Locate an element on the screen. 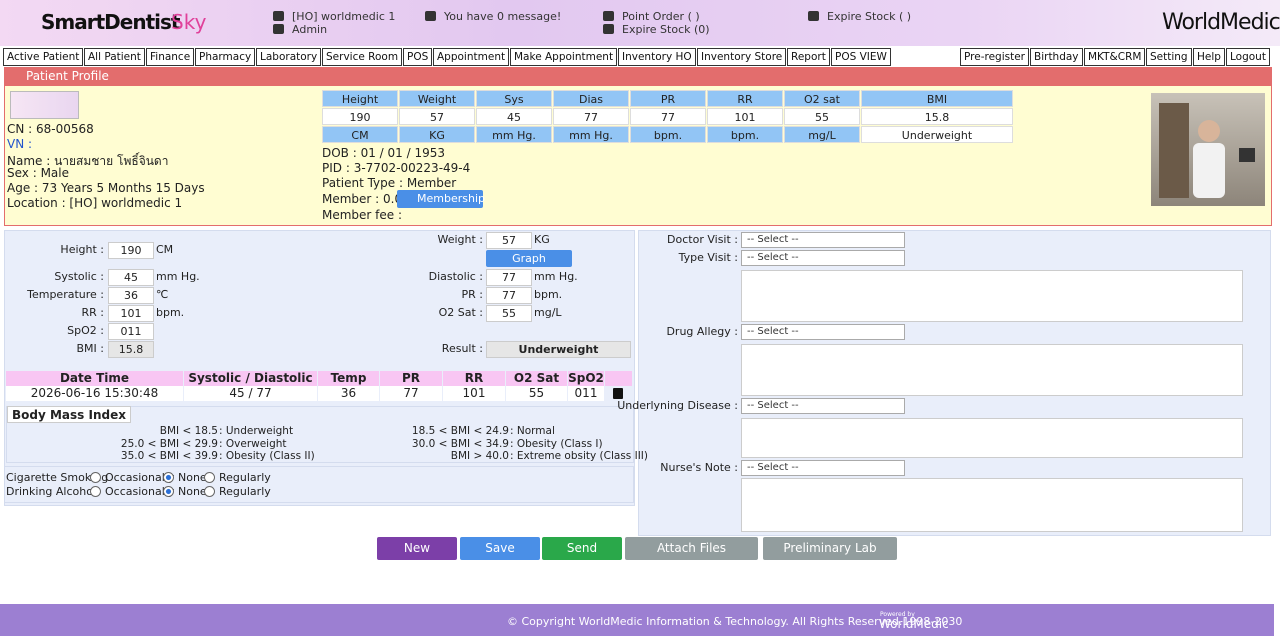 This screenshot has height=636, width=1280. radio-label: Occasionally is located at coordinates (140, 491).